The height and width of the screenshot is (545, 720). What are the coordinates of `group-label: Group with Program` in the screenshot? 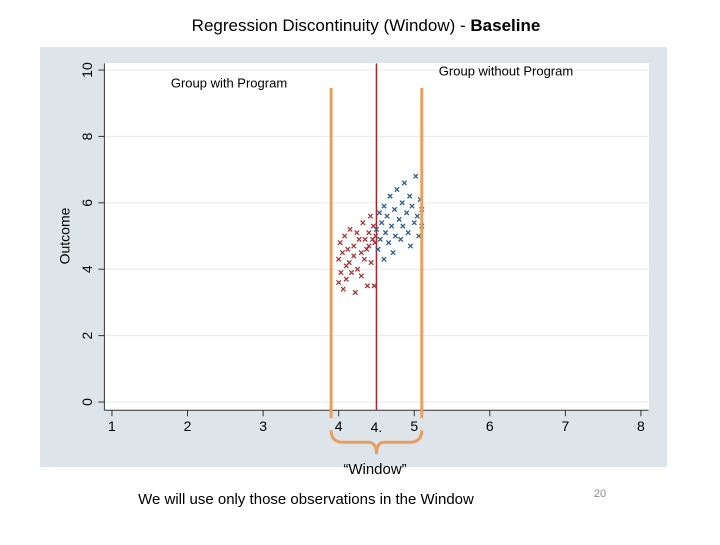 It's located at (229, 82).